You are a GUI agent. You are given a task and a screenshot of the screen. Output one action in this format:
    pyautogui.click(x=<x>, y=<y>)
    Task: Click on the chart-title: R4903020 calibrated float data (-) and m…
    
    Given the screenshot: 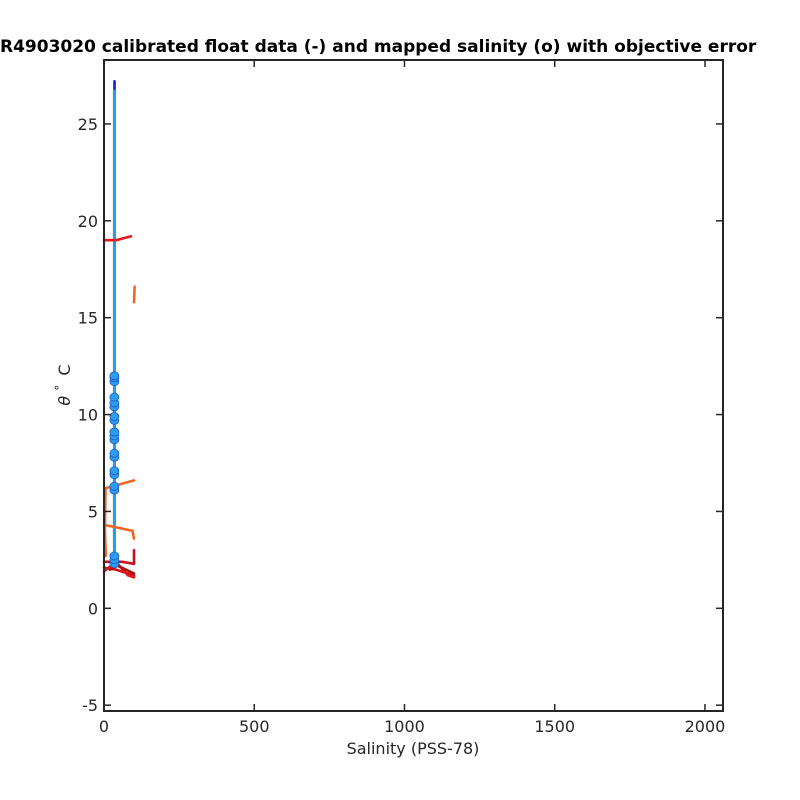 What is the action you would take?
    pyautogui.click(x=378, y=47)
    